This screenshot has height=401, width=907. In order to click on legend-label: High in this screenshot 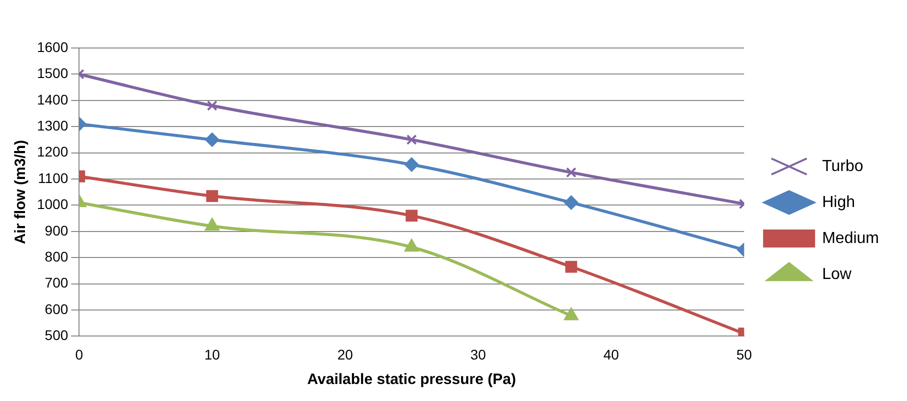, I will do `click(838, 202)`.